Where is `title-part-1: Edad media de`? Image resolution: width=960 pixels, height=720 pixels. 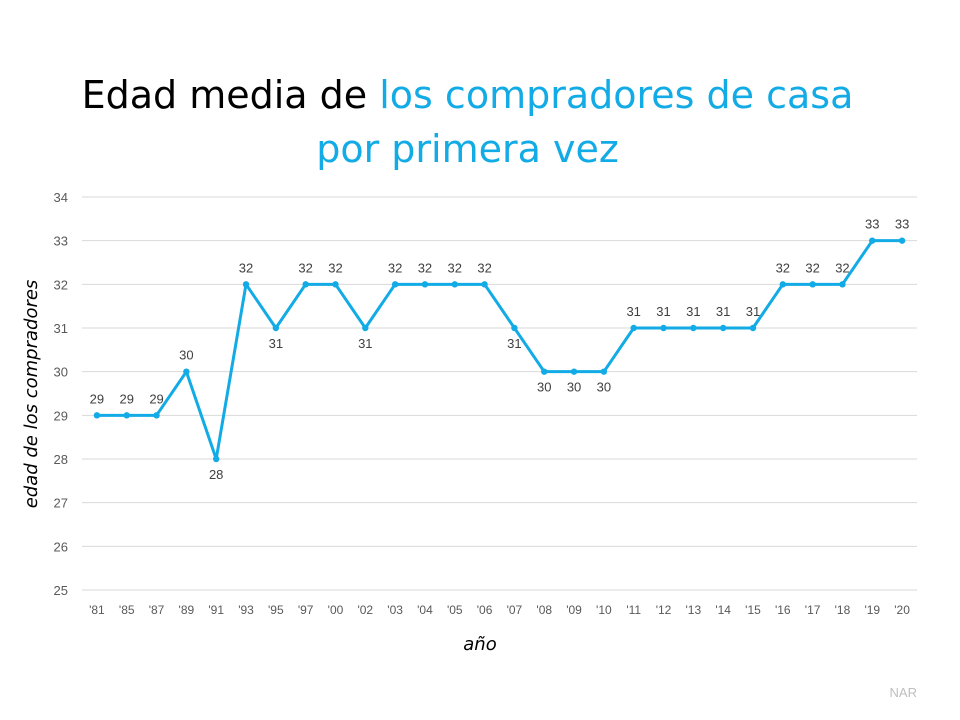 title-part-1: Edad media de is located at coordinates (230, 95).